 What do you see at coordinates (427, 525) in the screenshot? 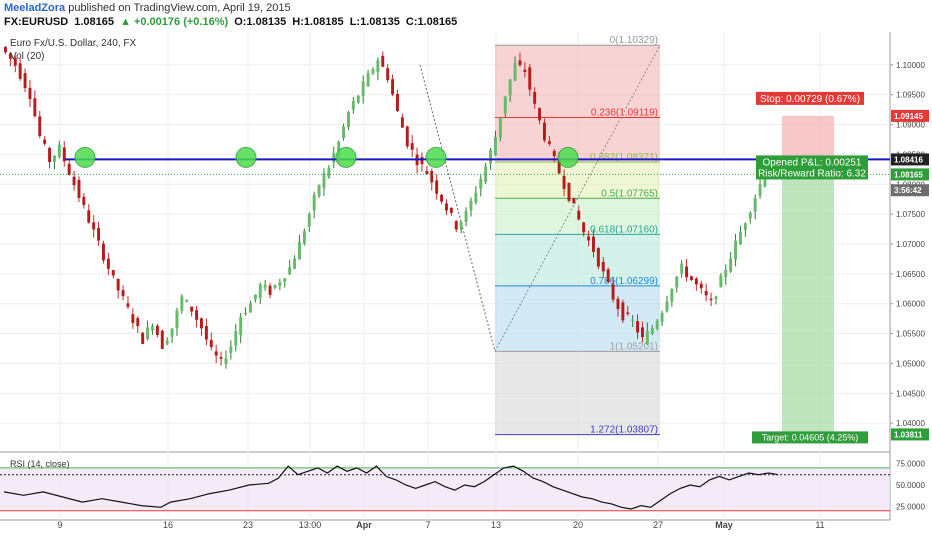
I see `x-tick-label: 7` at bounding box center [427, 525].